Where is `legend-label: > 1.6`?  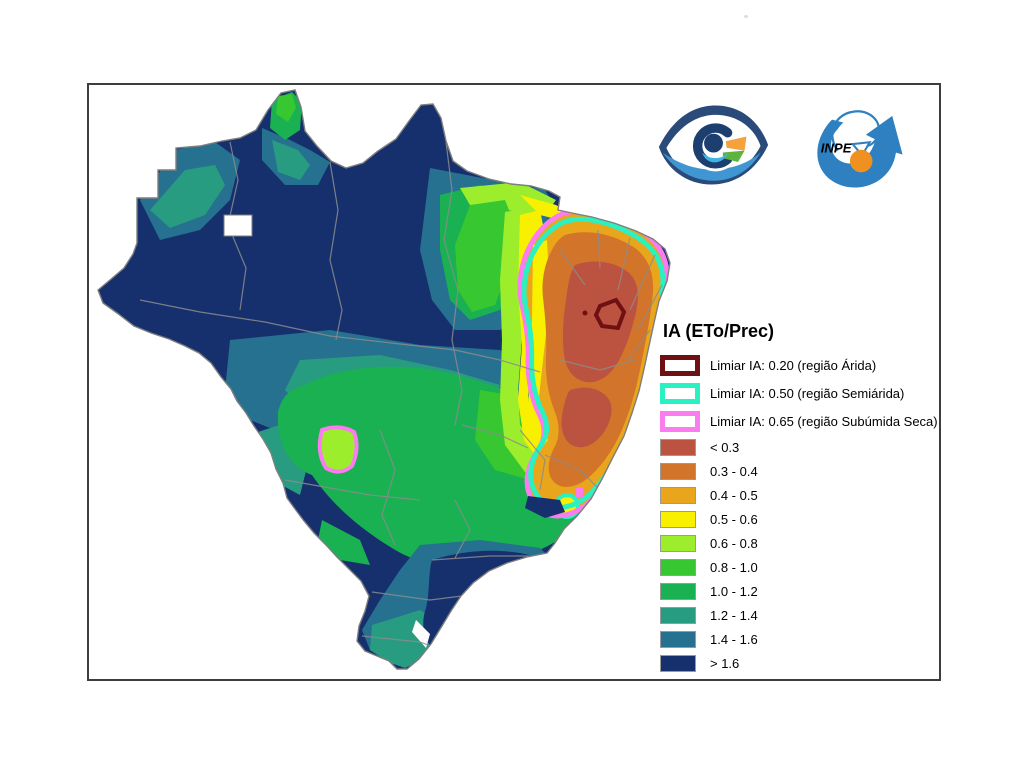 legend-label: > 1.6 is located at coordinates (725, 663).